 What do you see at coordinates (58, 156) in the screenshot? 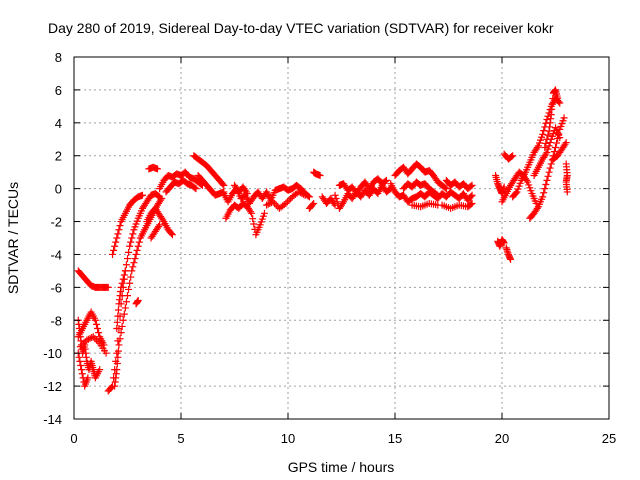
I see `y-tick-label: 2` at bounding box center [58, 156].